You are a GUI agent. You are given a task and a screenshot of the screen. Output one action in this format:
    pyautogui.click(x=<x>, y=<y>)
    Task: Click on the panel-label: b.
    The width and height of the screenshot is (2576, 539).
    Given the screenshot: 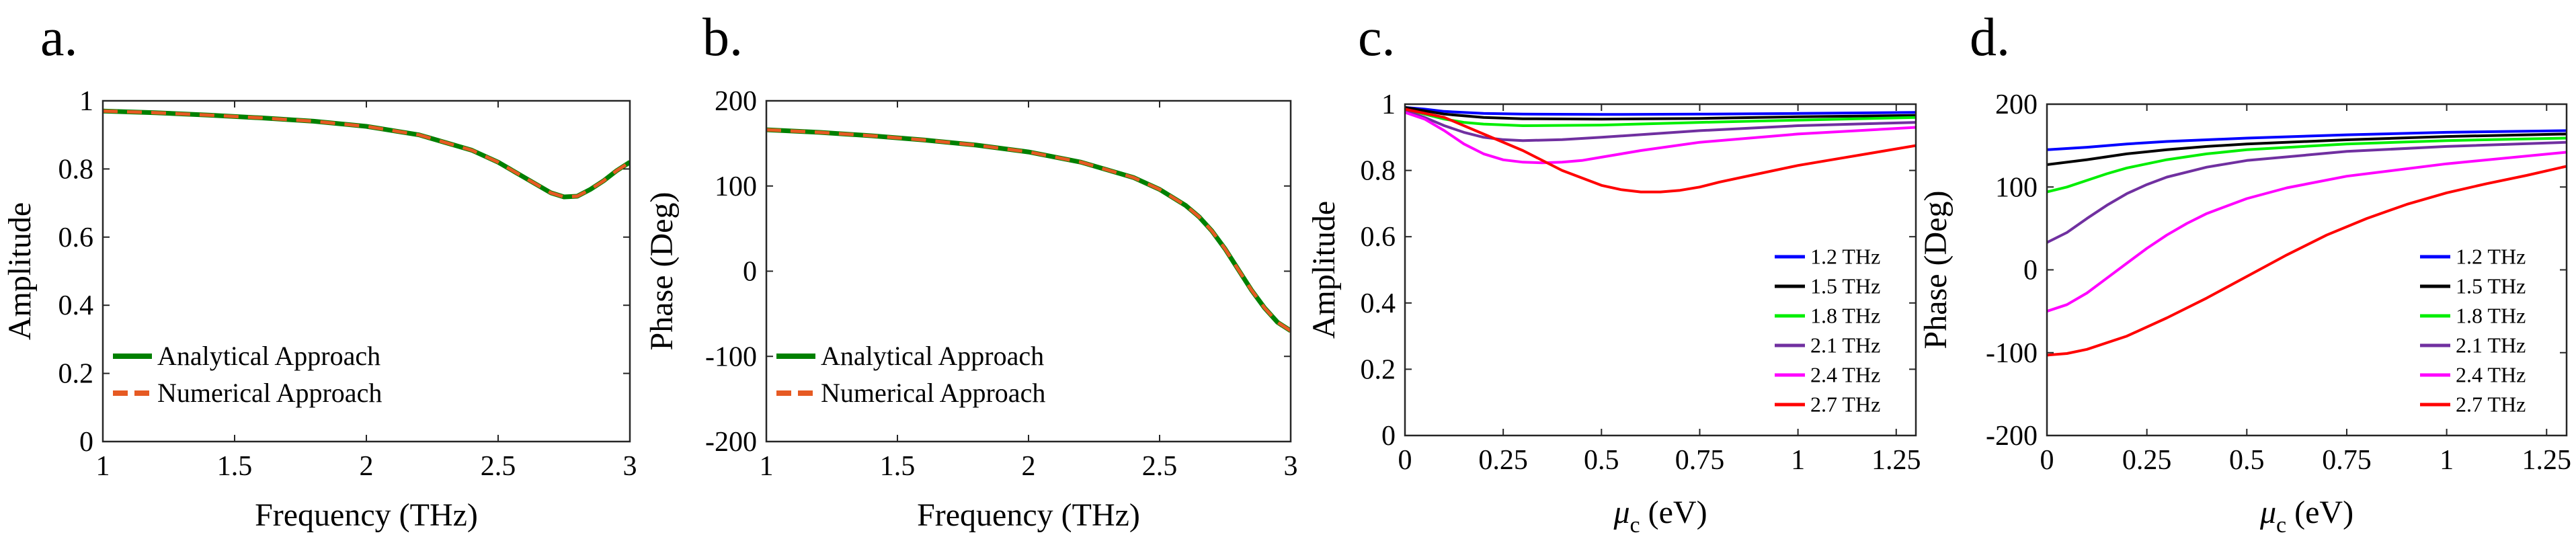 What is the action you would take?
    pyautogui.click(x=722, y=37)
    